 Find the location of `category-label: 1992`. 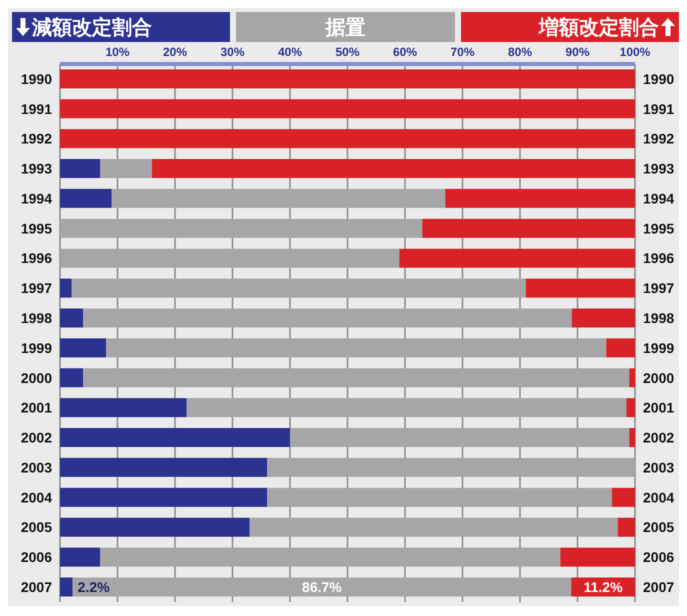

category-label: 1992 is located at coordinates (658, 138).